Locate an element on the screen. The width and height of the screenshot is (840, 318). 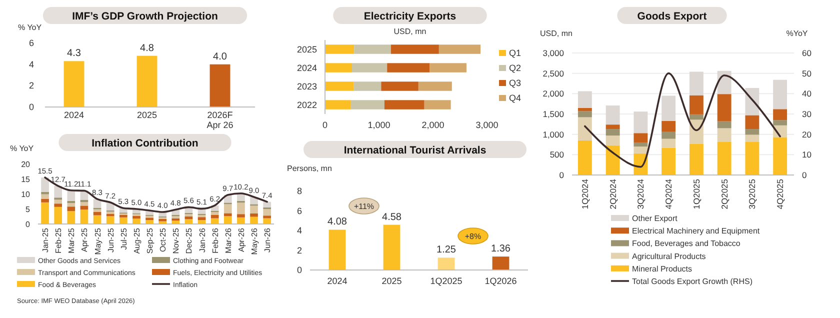
x-tick-label: 3Q2024 is located at coordinates (641, 194).